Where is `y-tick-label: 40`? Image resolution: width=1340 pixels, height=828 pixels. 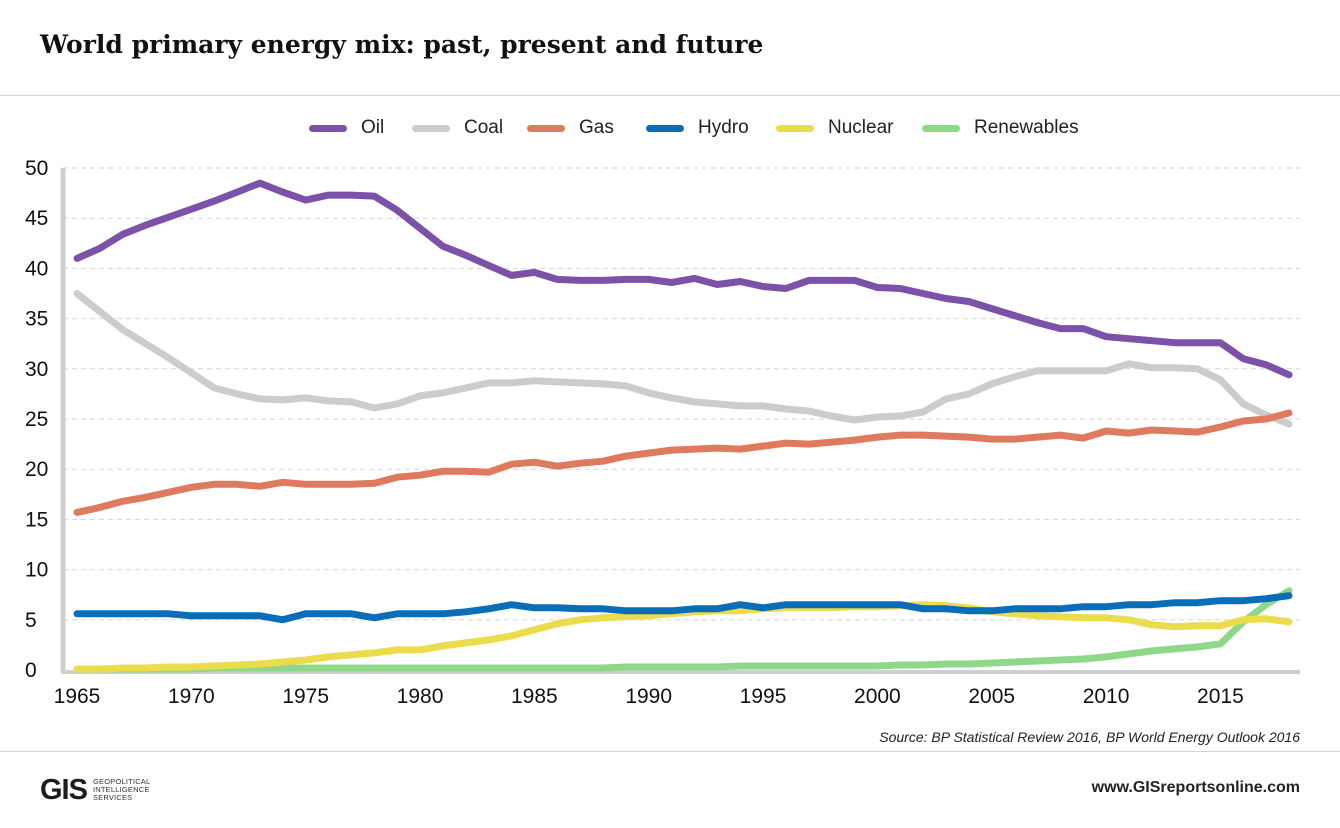
y-tick-label: 40 is located at coordinates (36, 268).